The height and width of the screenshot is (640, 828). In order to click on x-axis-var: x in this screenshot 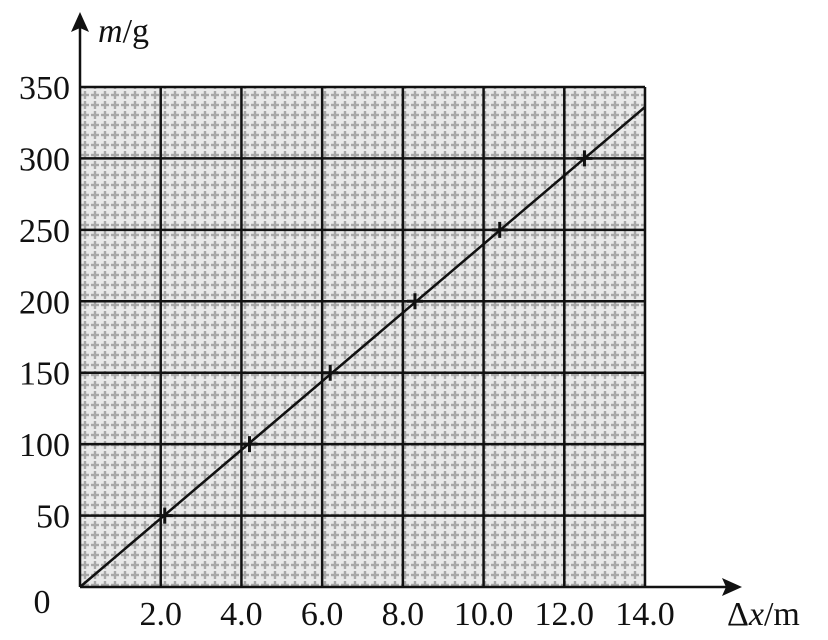, I will do `click(756, 614)`.